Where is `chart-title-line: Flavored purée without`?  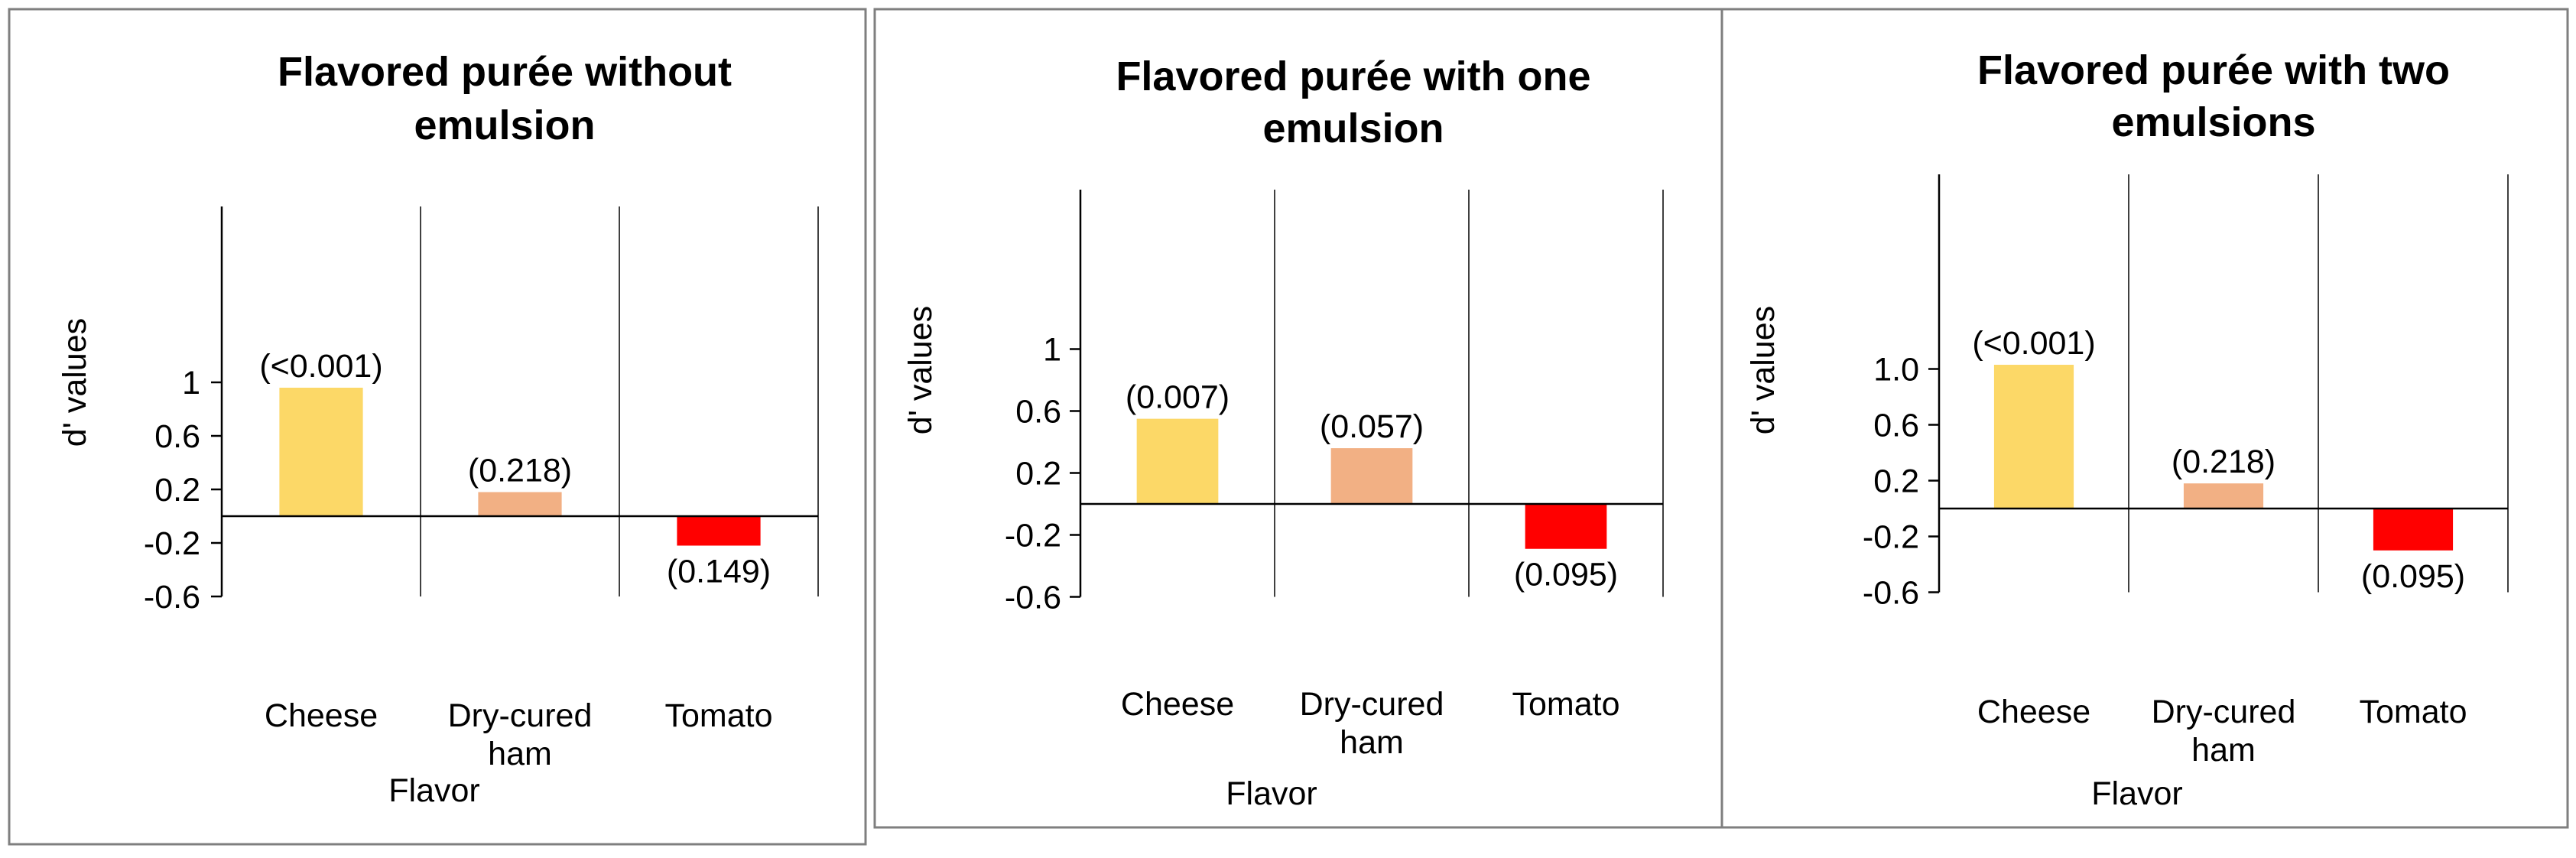 chart-title-line: Flavored purée without is located at coordinates (505, 72).